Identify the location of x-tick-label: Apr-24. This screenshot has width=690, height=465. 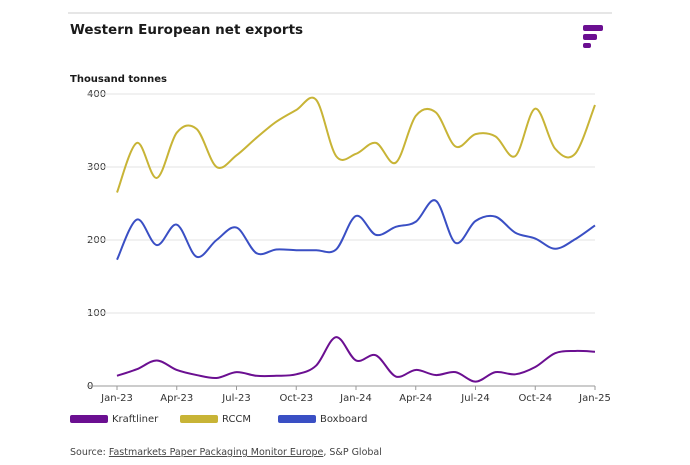
(415, 398).